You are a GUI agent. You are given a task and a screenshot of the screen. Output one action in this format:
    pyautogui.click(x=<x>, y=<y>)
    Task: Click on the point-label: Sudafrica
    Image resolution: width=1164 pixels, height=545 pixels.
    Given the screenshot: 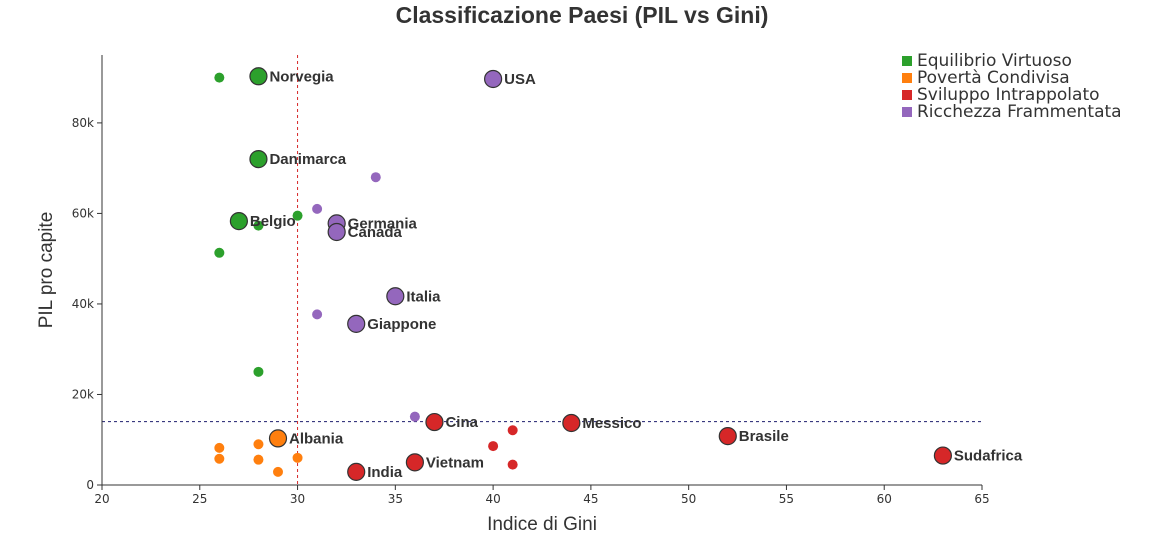 What is the action you would take?
    pyautogui.click(x=988, y=456)
    